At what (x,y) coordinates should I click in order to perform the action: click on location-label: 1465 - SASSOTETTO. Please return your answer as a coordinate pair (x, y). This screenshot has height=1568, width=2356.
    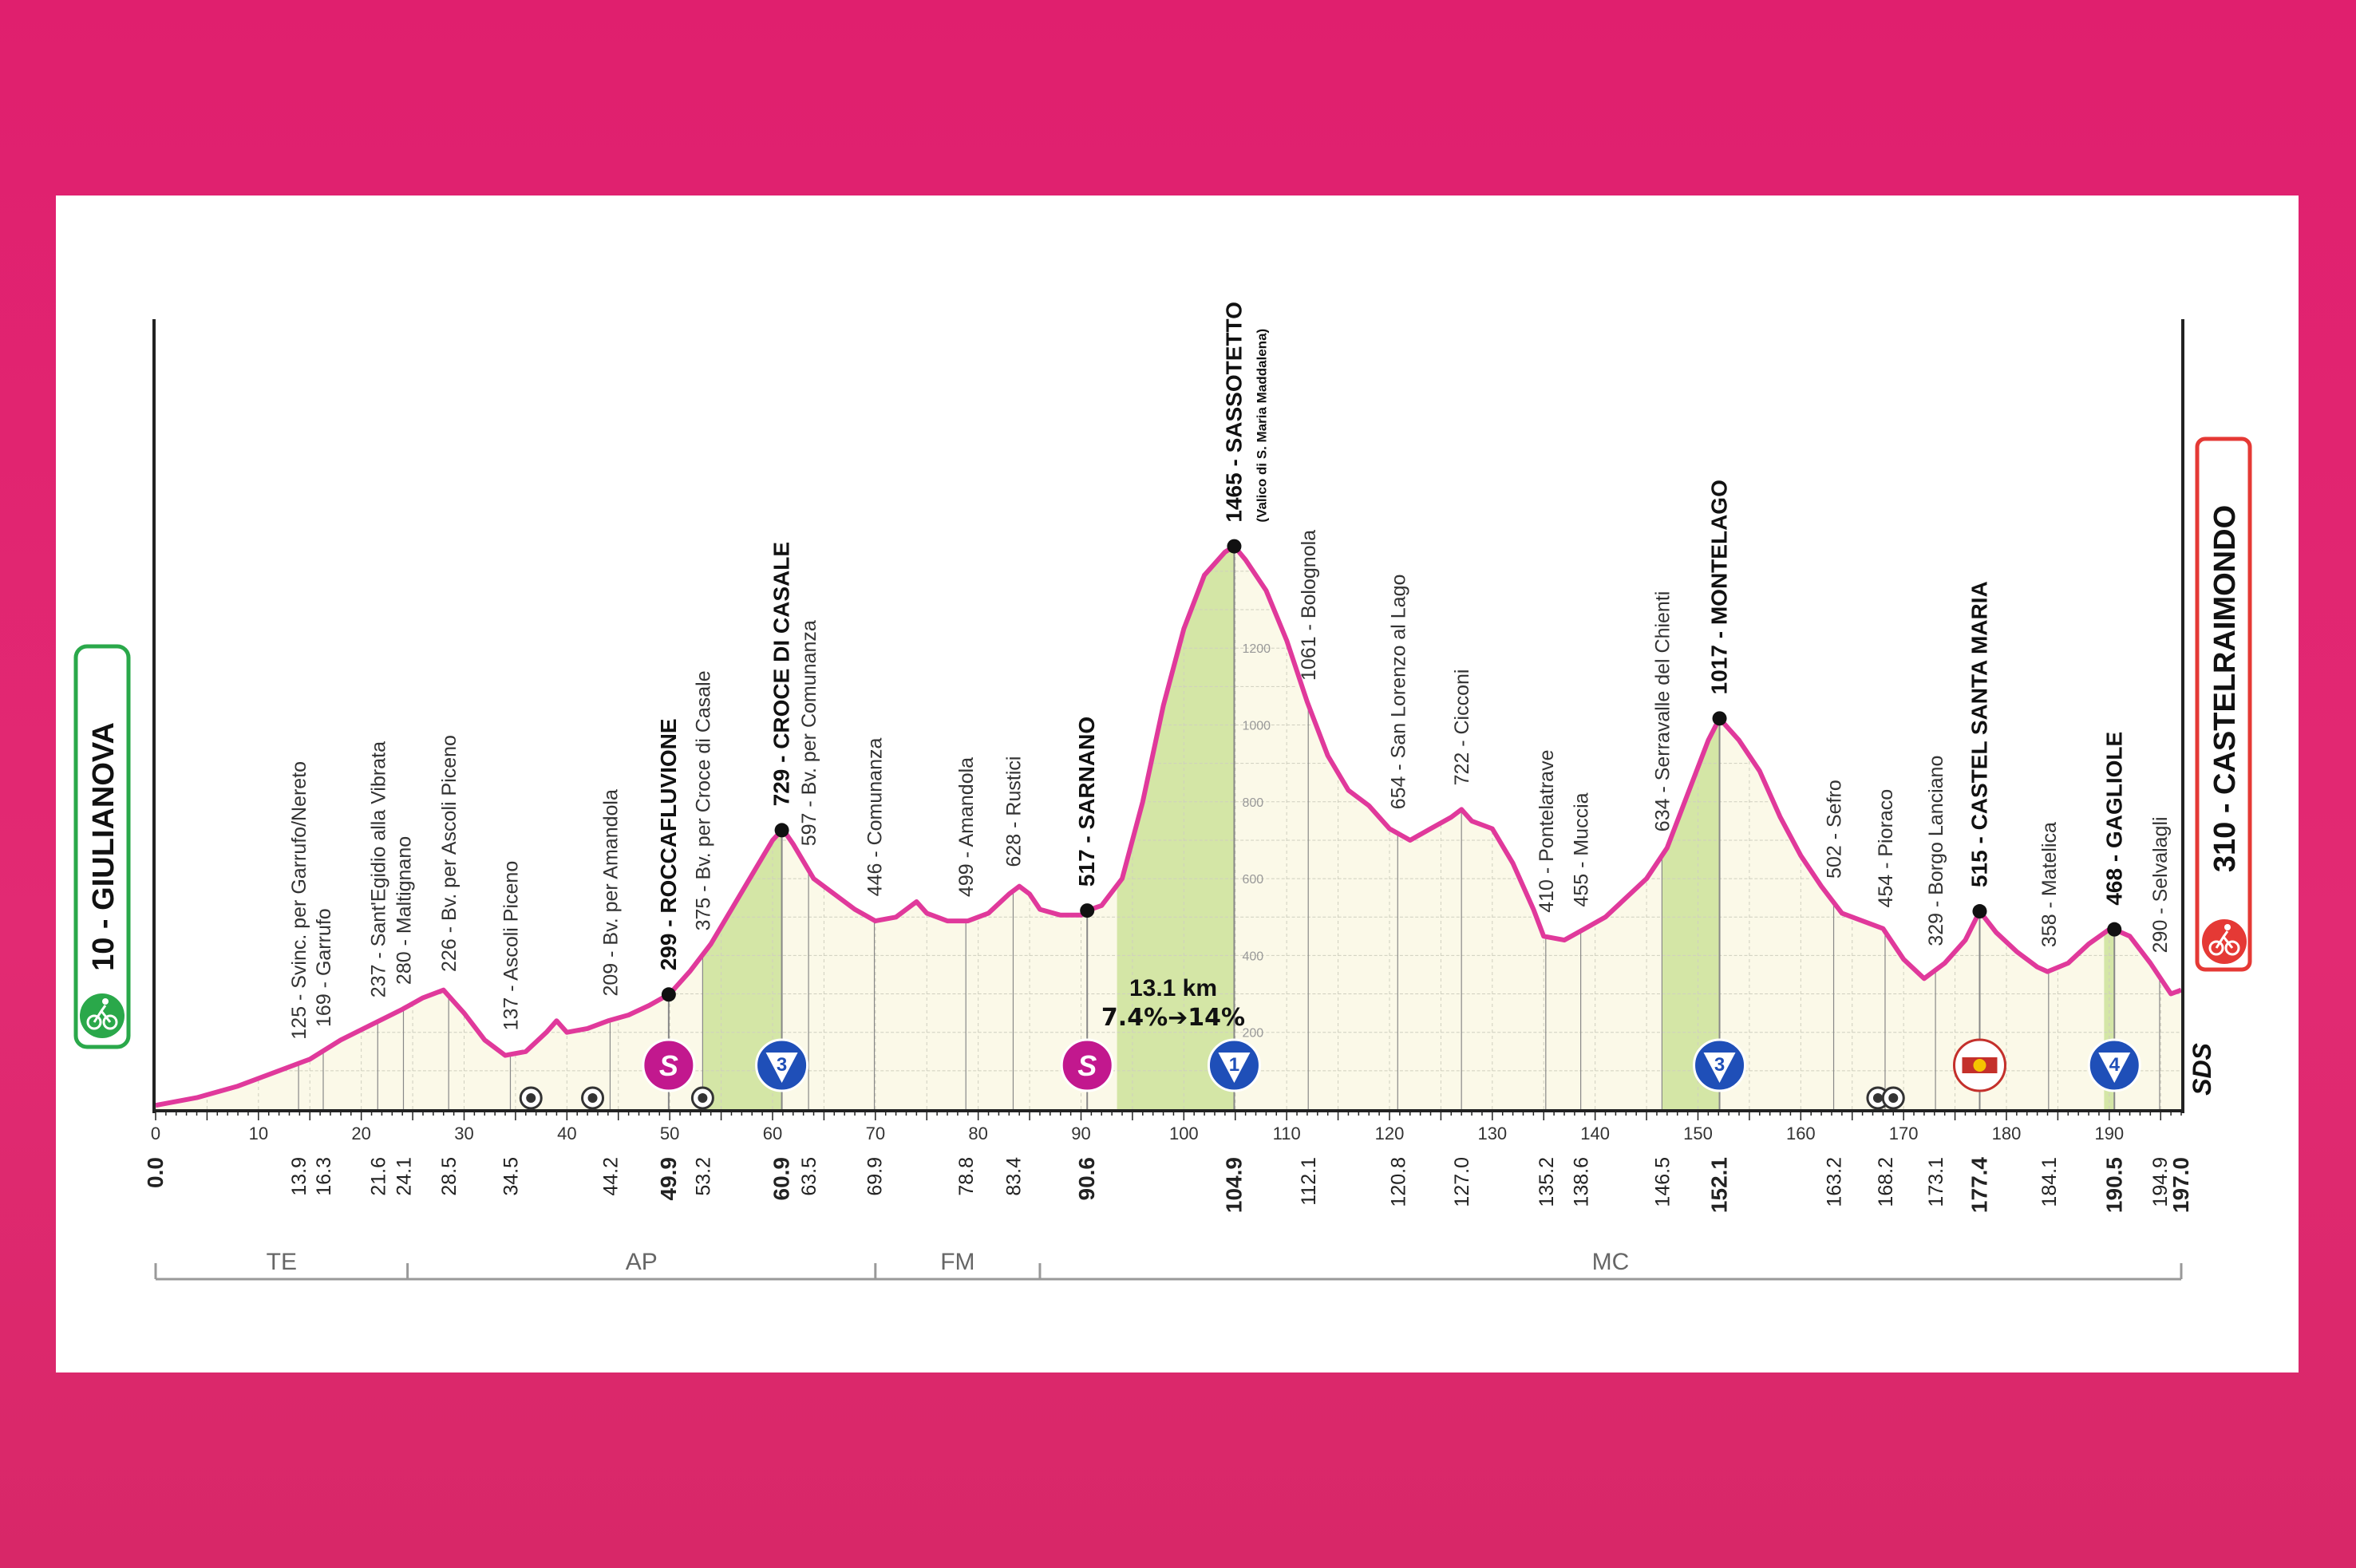
    Looking at the image, I should click on (1233, 412).